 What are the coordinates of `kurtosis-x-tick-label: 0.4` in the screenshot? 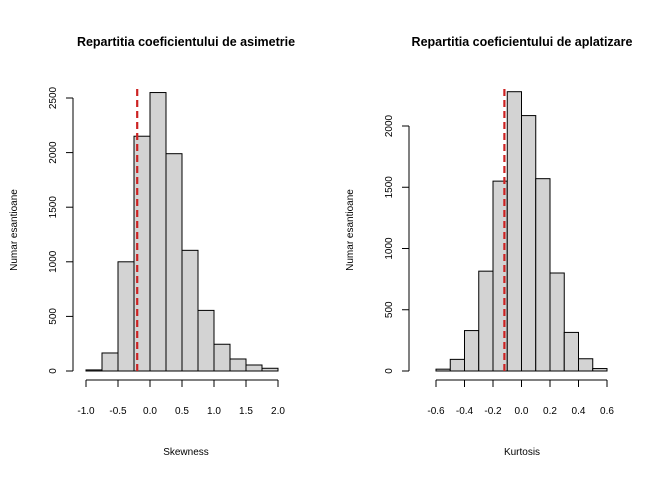 It's located at (579, 411).